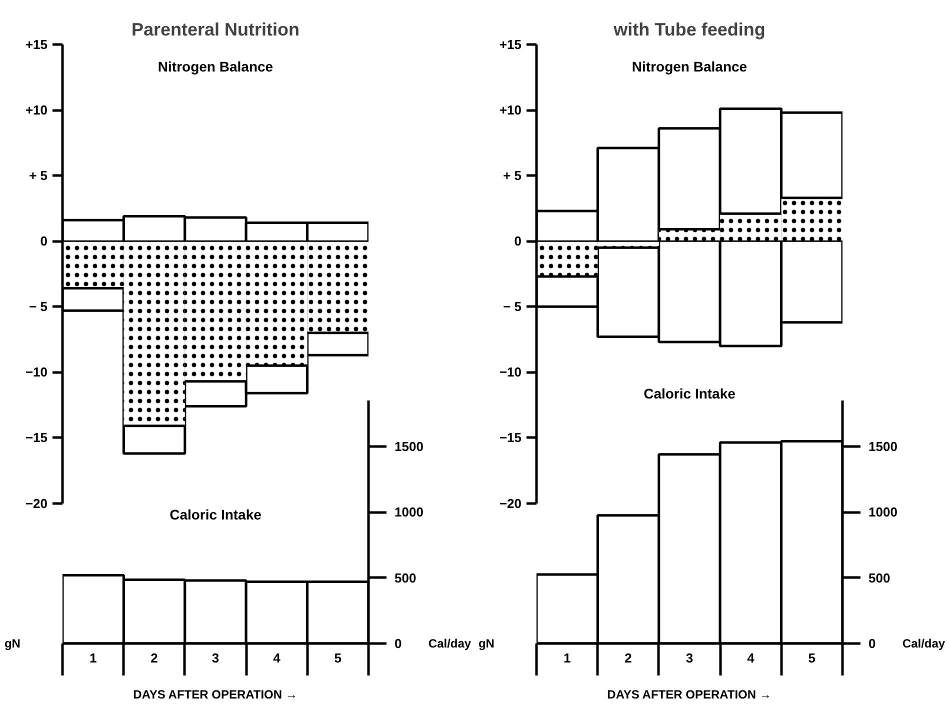 The height and width of the screenshot is (707, 949). Describe the element at coordinates (215, 30) in the screenshot. I see `chart-title: Parenteral Nutrition` at that location.